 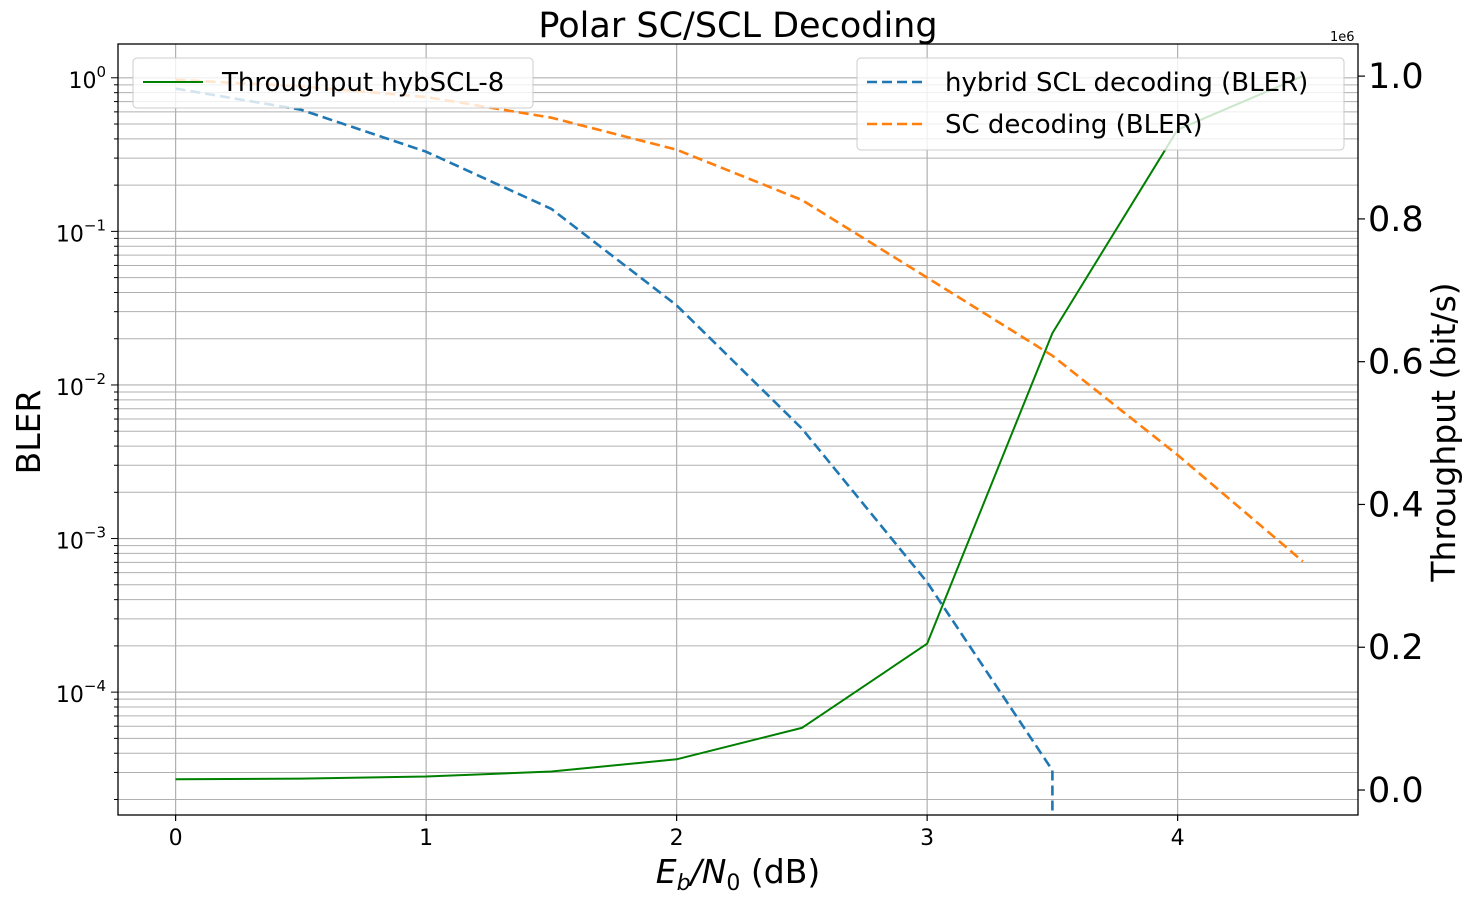 I want to click on x-label-n: /N, so click(x=707, y=871).